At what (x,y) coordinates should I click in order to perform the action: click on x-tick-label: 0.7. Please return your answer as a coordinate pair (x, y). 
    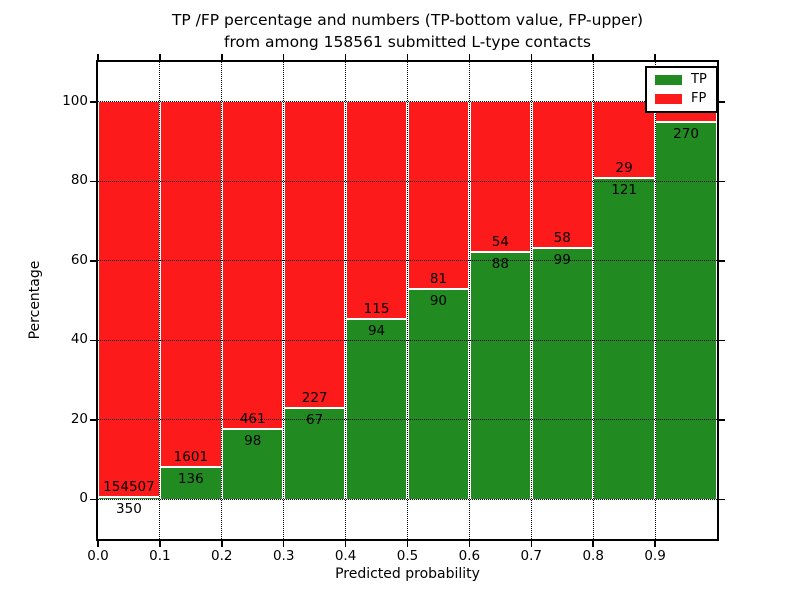
    Looking at the image, I should click on (531, 556).